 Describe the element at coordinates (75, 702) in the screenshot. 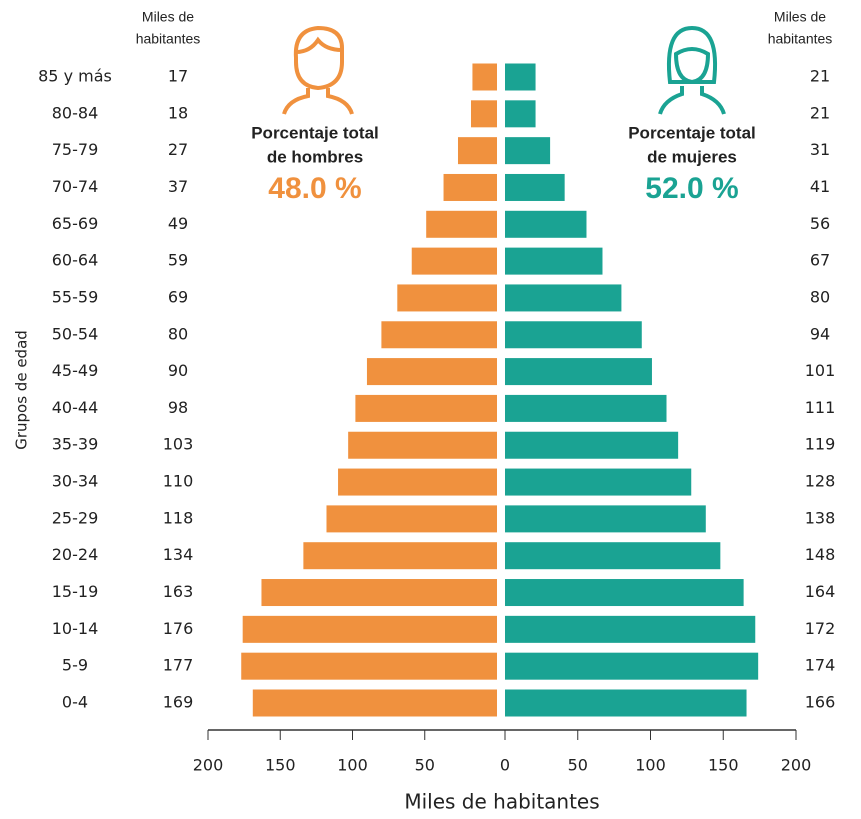

I see `category-label: 0-4` at that location.